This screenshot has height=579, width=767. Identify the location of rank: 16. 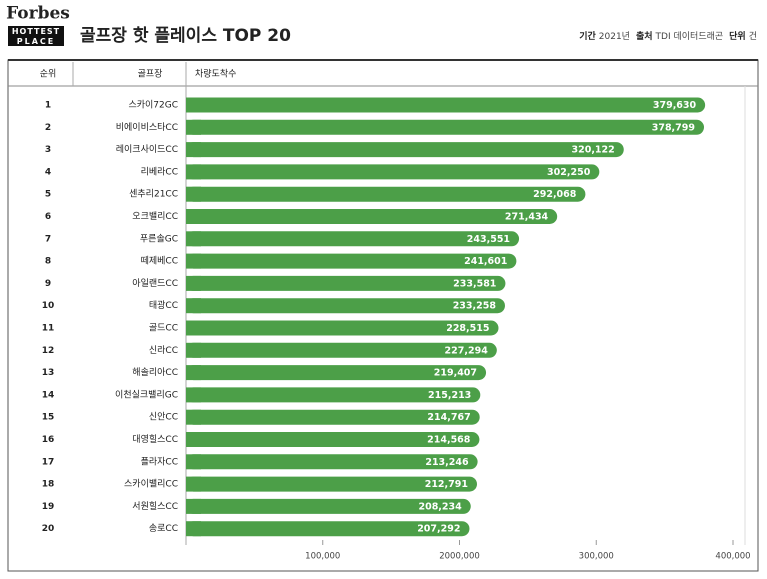
(48, 440).